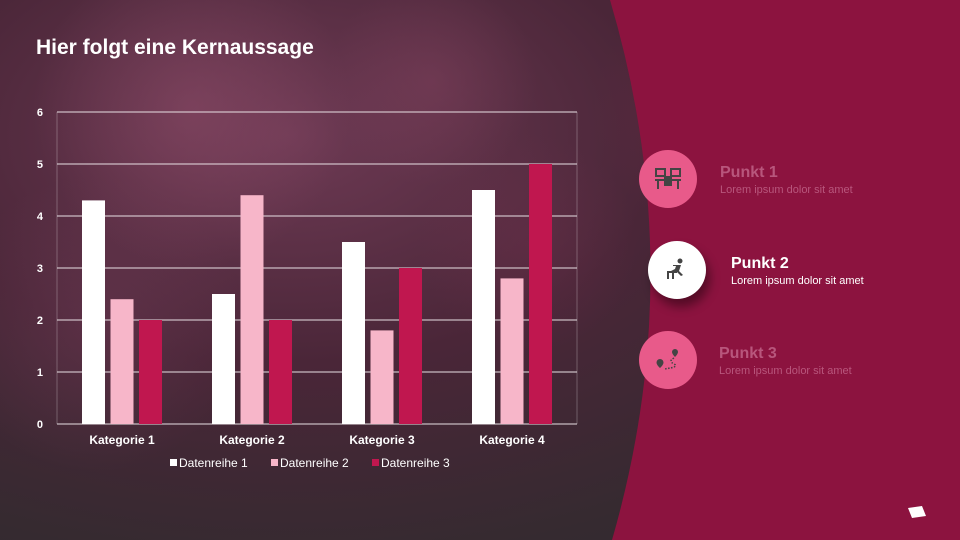 The height and width of the screenshot is (540, 960). I want to click on legend-label: Datenreihe 2, so click(314, 463).